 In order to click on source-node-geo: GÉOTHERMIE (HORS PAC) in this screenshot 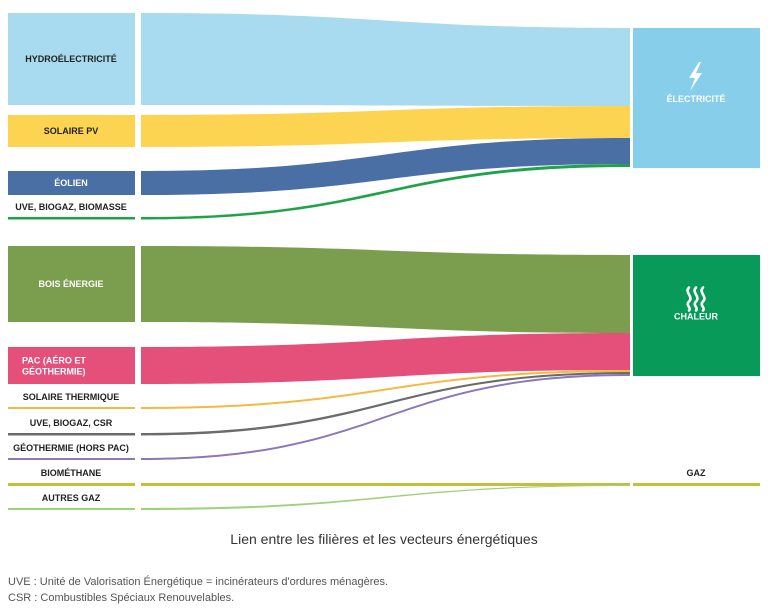, I will do `click(71, 451)`.